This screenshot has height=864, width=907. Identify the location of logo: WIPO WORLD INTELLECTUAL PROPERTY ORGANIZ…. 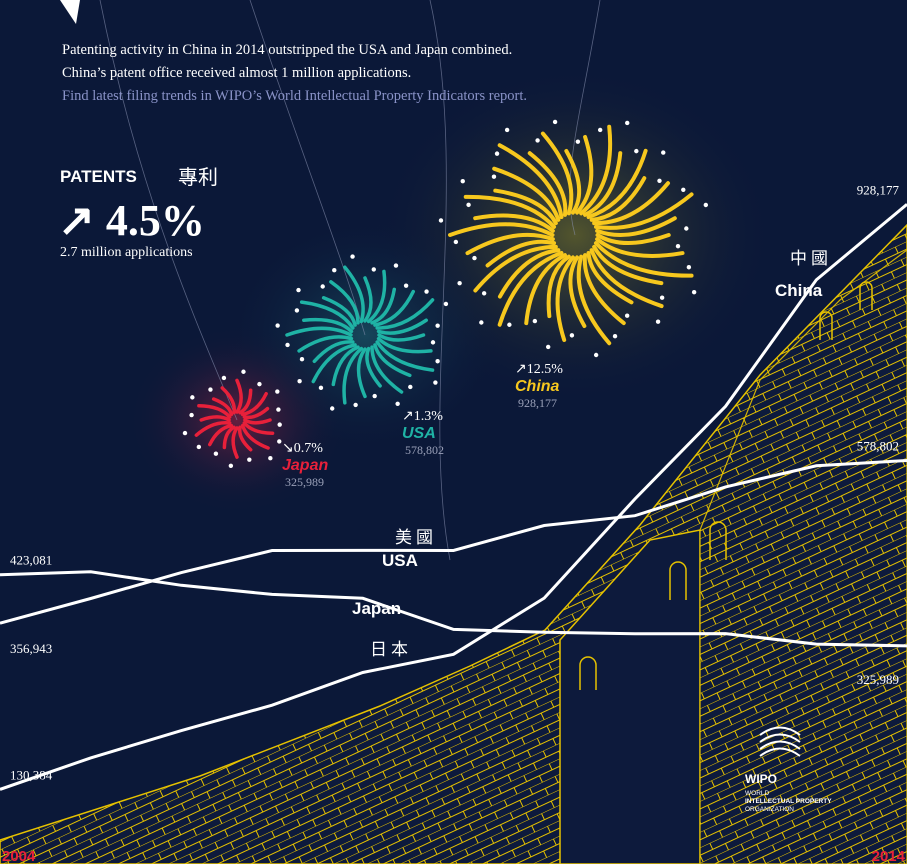
(788, 769).